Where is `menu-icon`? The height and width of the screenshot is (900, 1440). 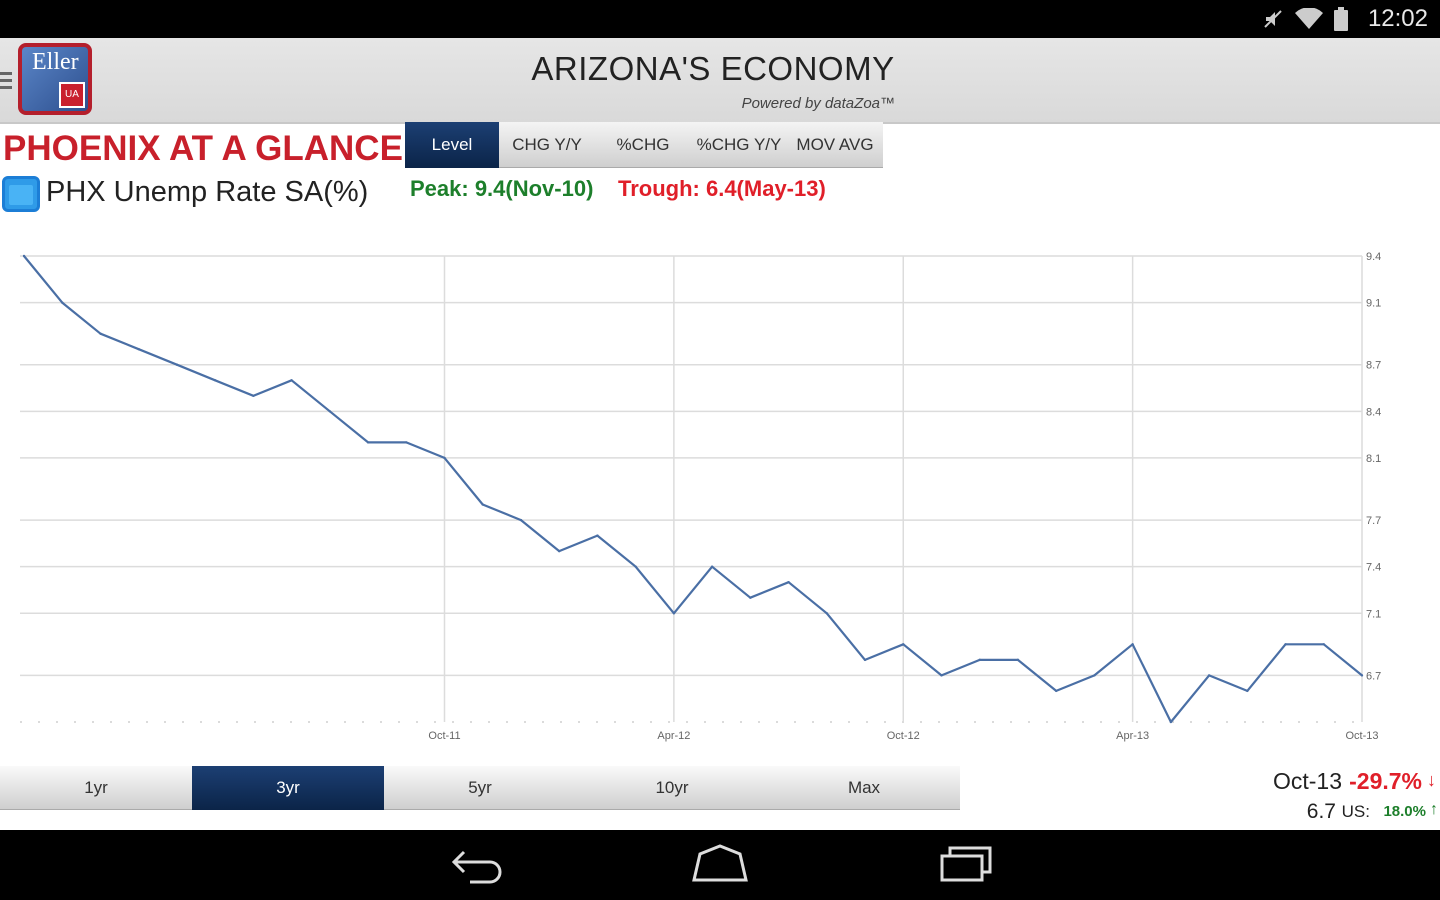
menu-icon is located at coordinates (6, 82).